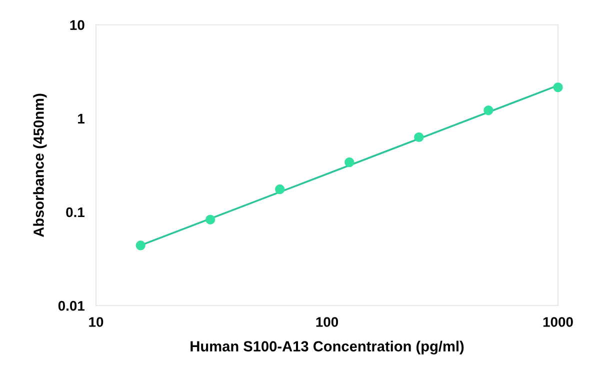  What do you see at coordinates (40, 165) in the screenshot?
I see `y-axis-title: Absorbance (450nm)` at bounding box center [40, 165].